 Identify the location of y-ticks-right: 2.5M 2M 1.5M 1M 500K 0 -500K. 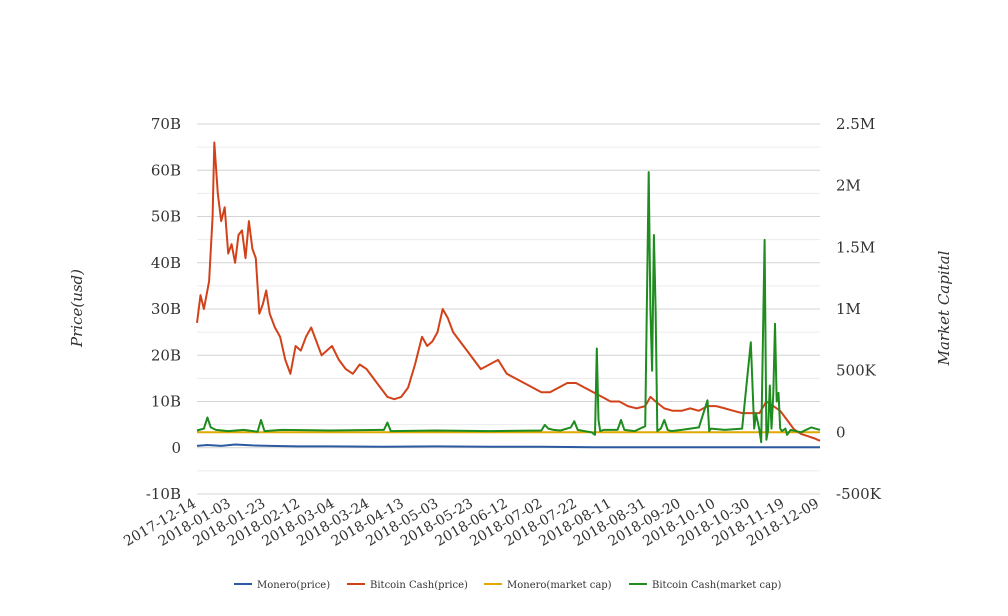
(859, 309).